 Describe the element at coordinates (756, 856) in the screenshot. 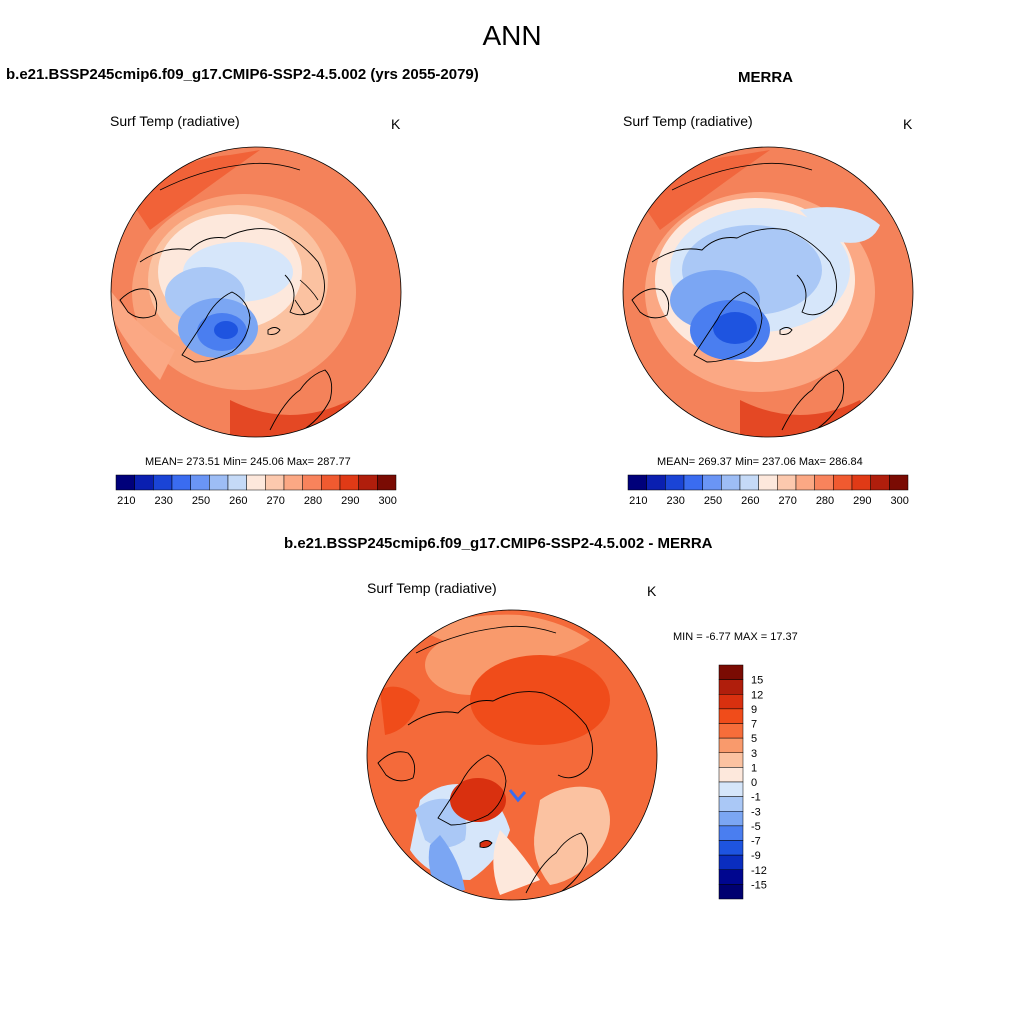

I see `colorbar-label: -9` at that location.